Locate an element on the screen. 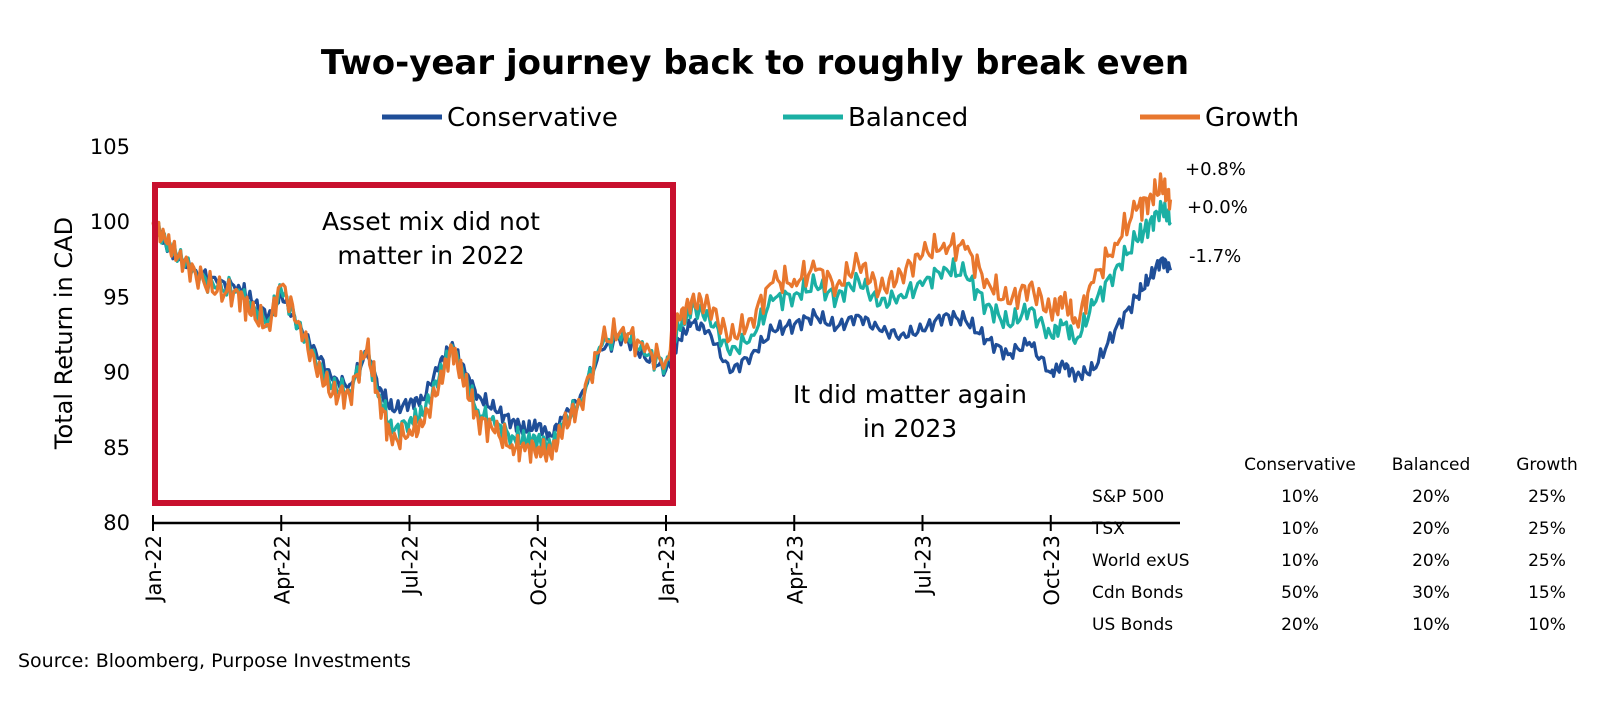  y-tick-label: 85 is located at coordinates (116, 448).